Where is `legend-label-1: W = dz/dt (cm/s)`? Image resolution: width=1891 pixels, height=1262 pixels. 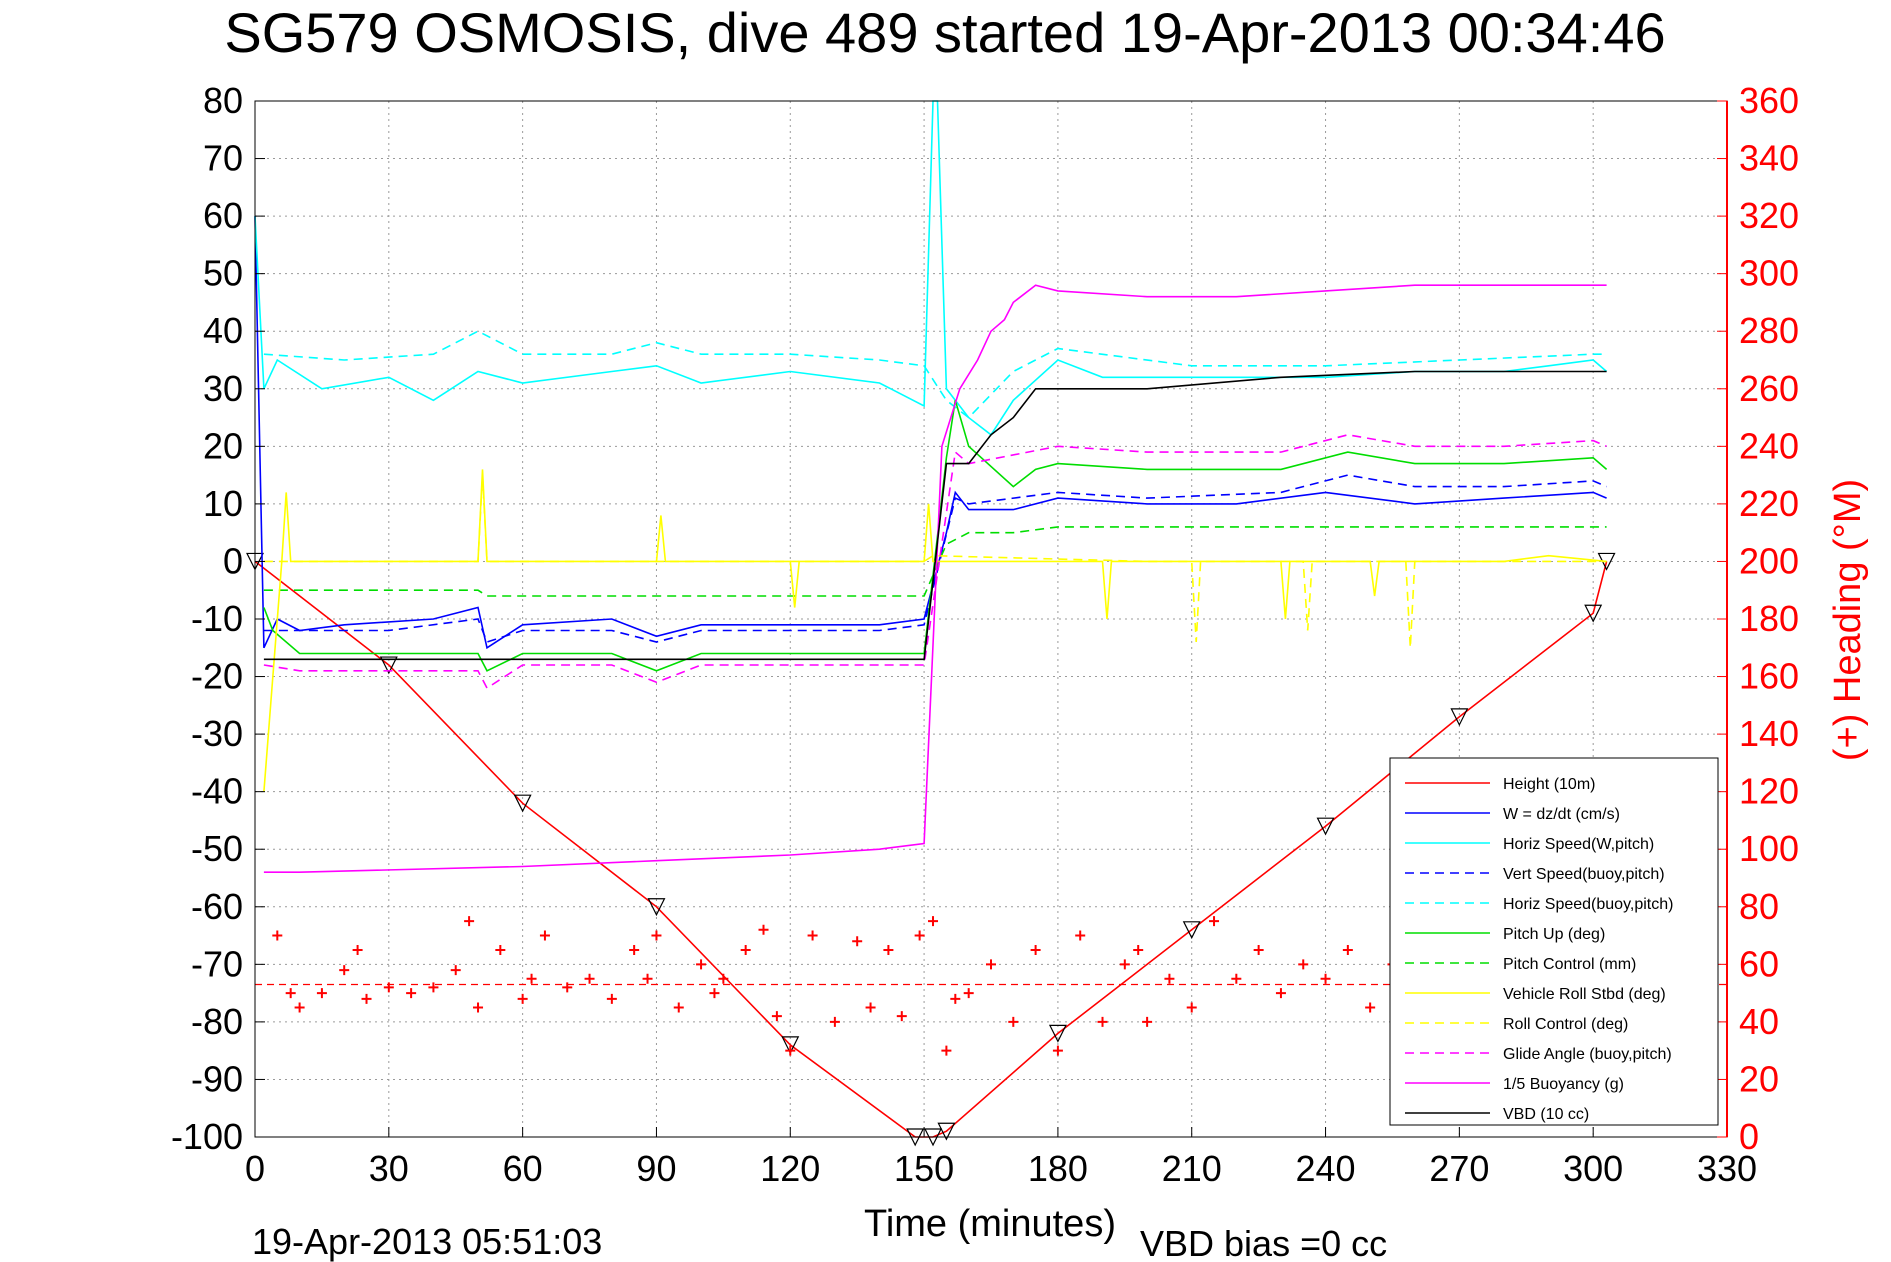 legend-label-1: W = dz/dt (cm/s) is located at coordinates (1561, 814).